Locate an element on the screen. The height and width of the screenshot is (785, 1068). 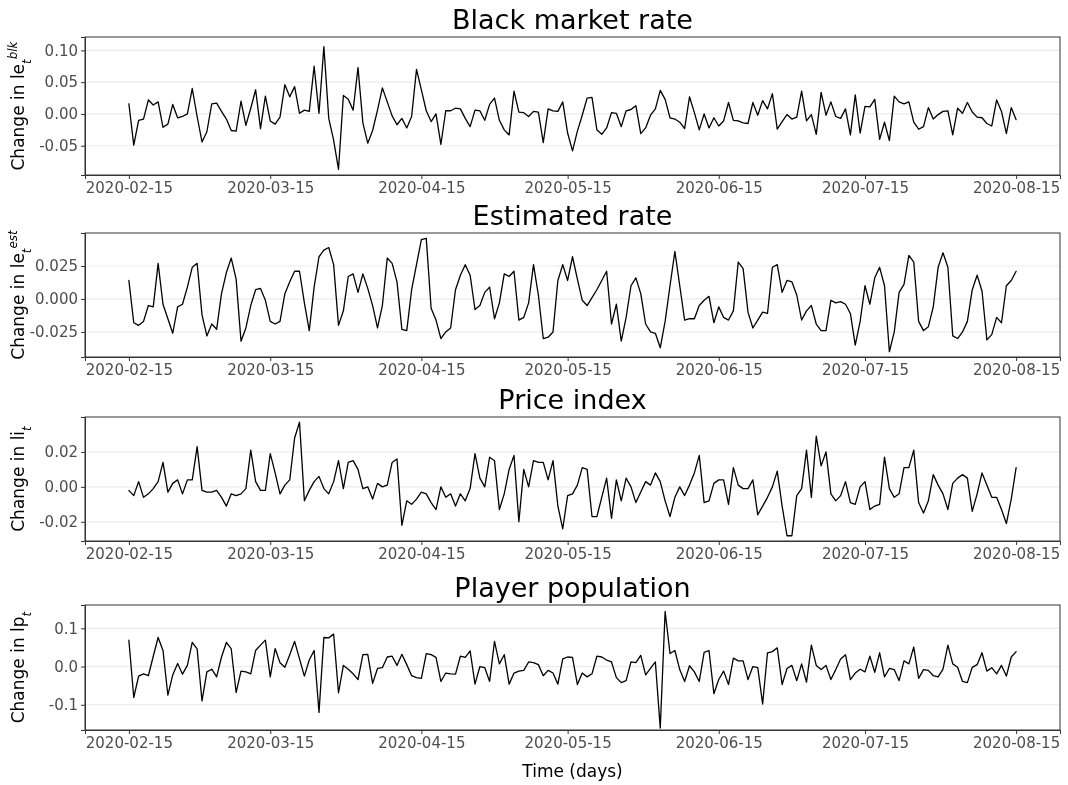
y-tick-label: 0.0 is located at coordinates (66, 666).